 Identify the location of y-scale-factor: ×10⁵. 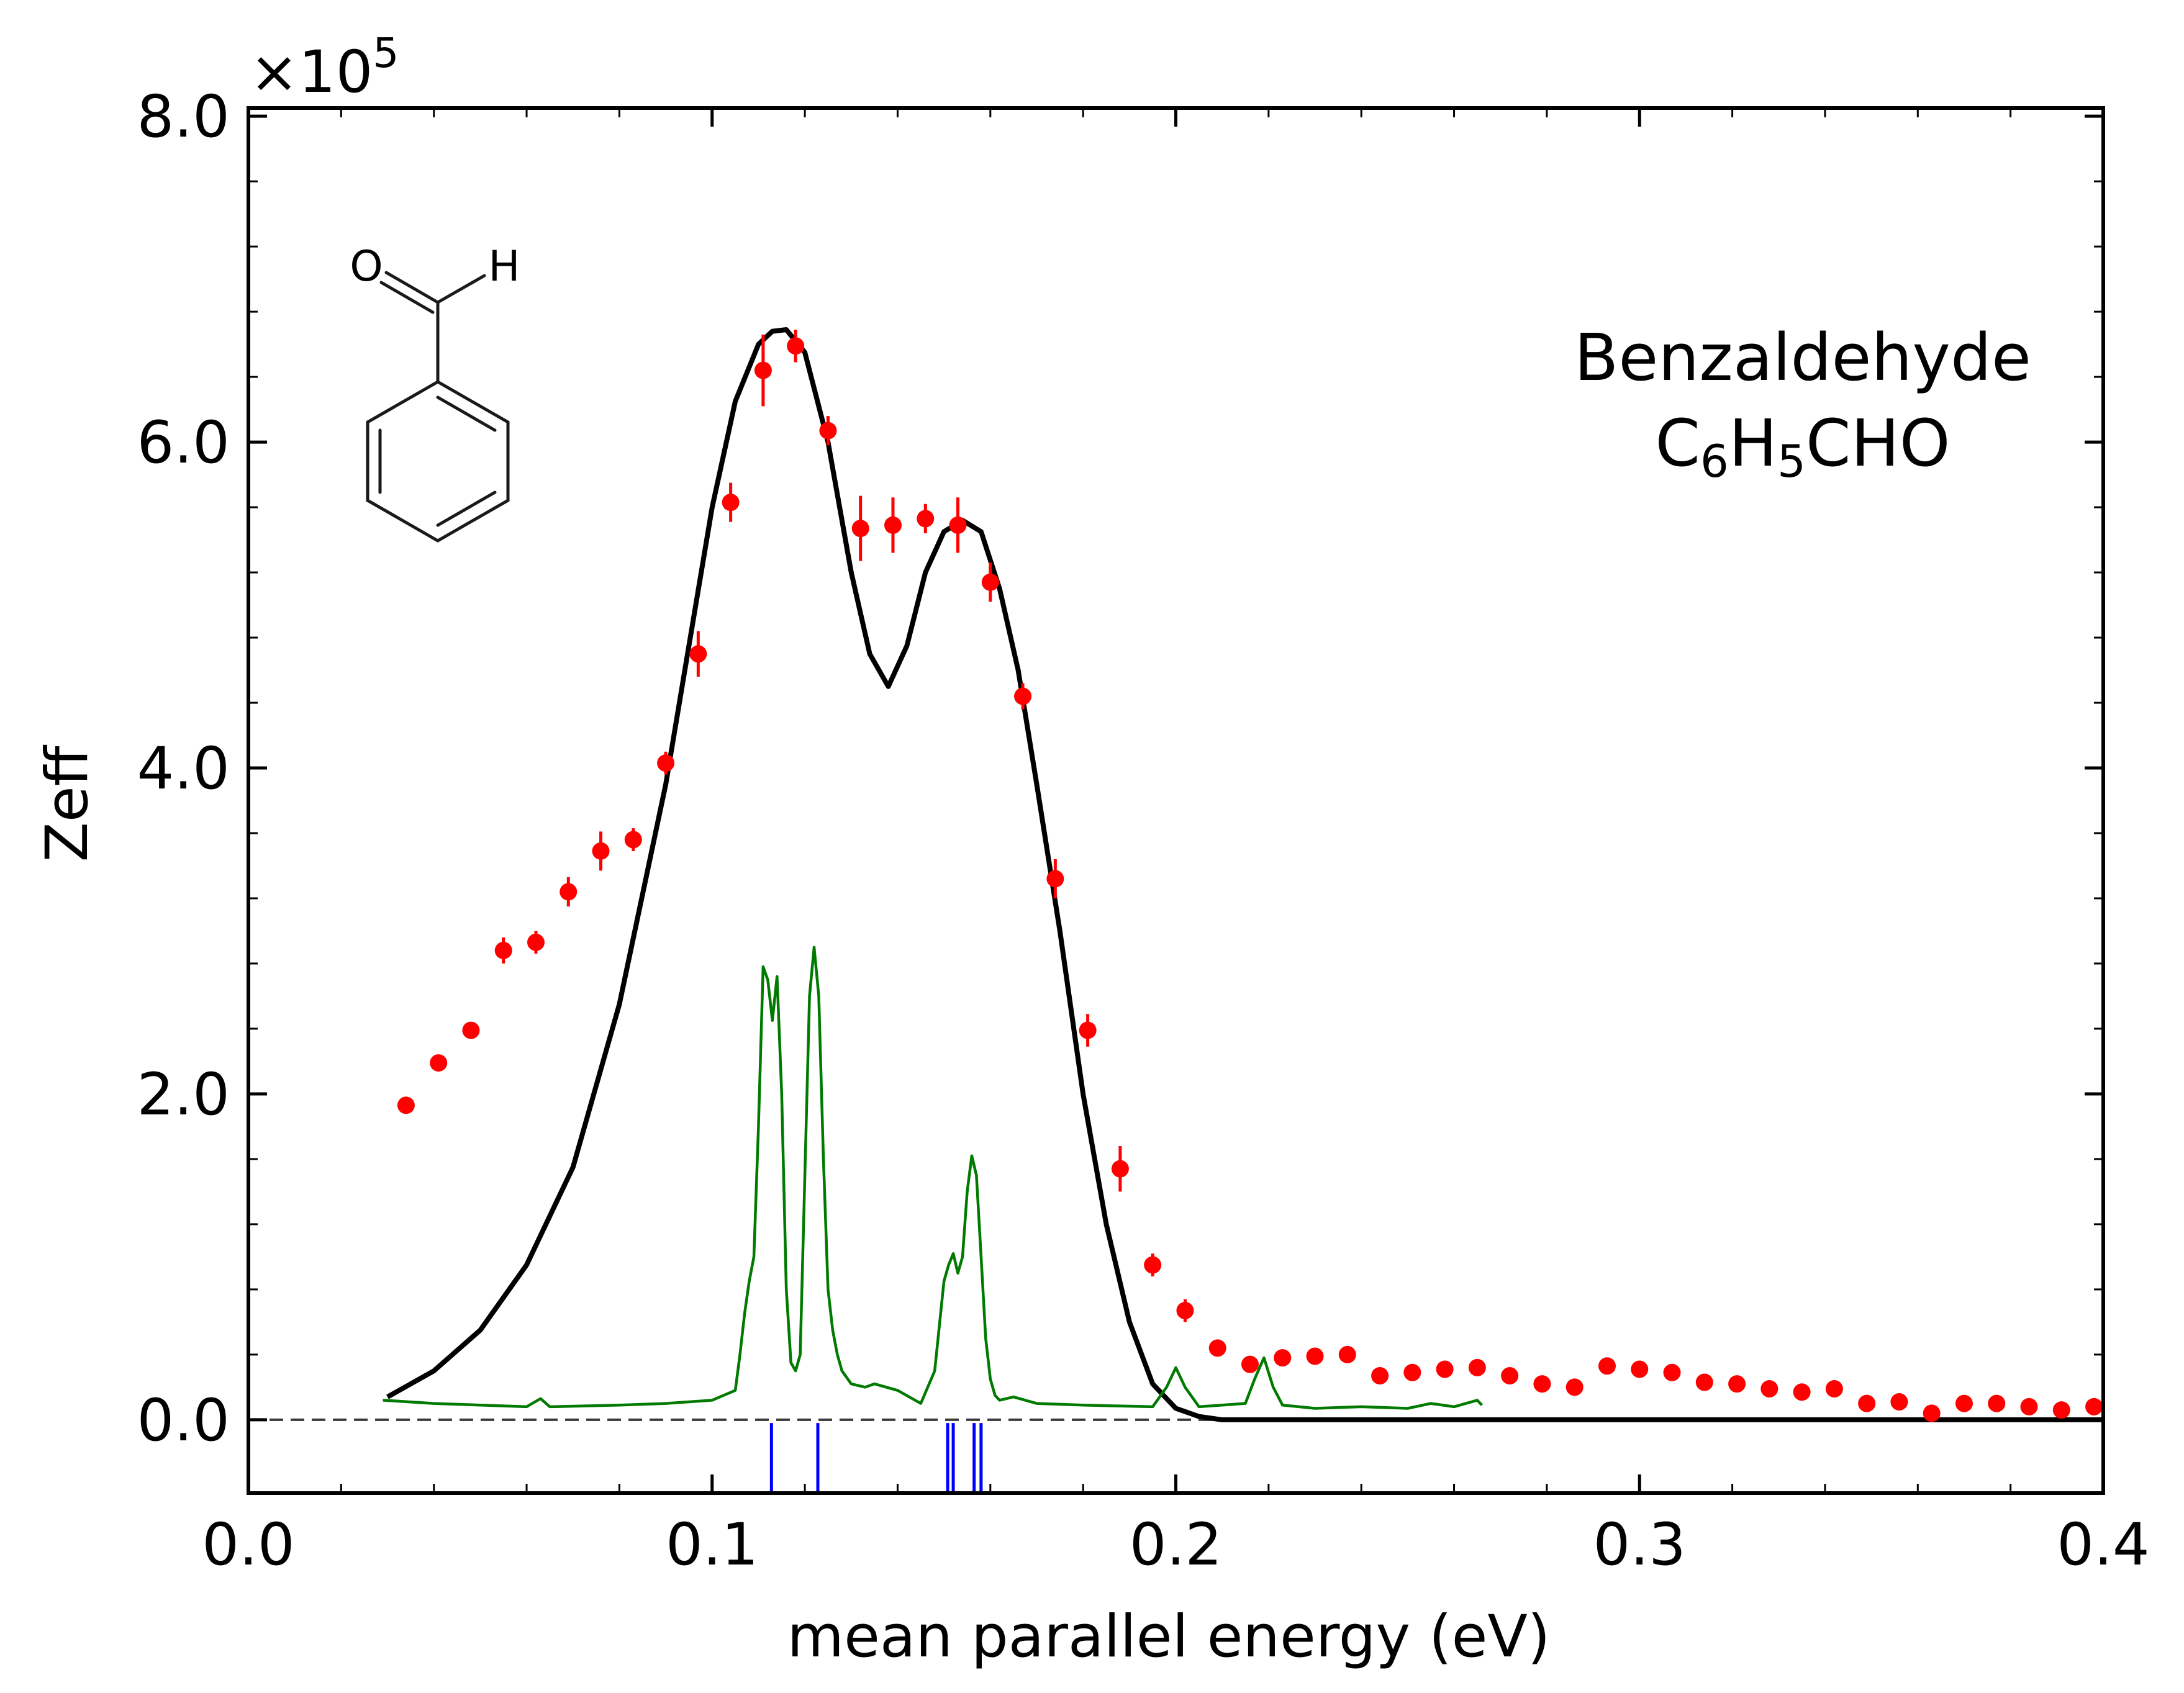
(324, 67).